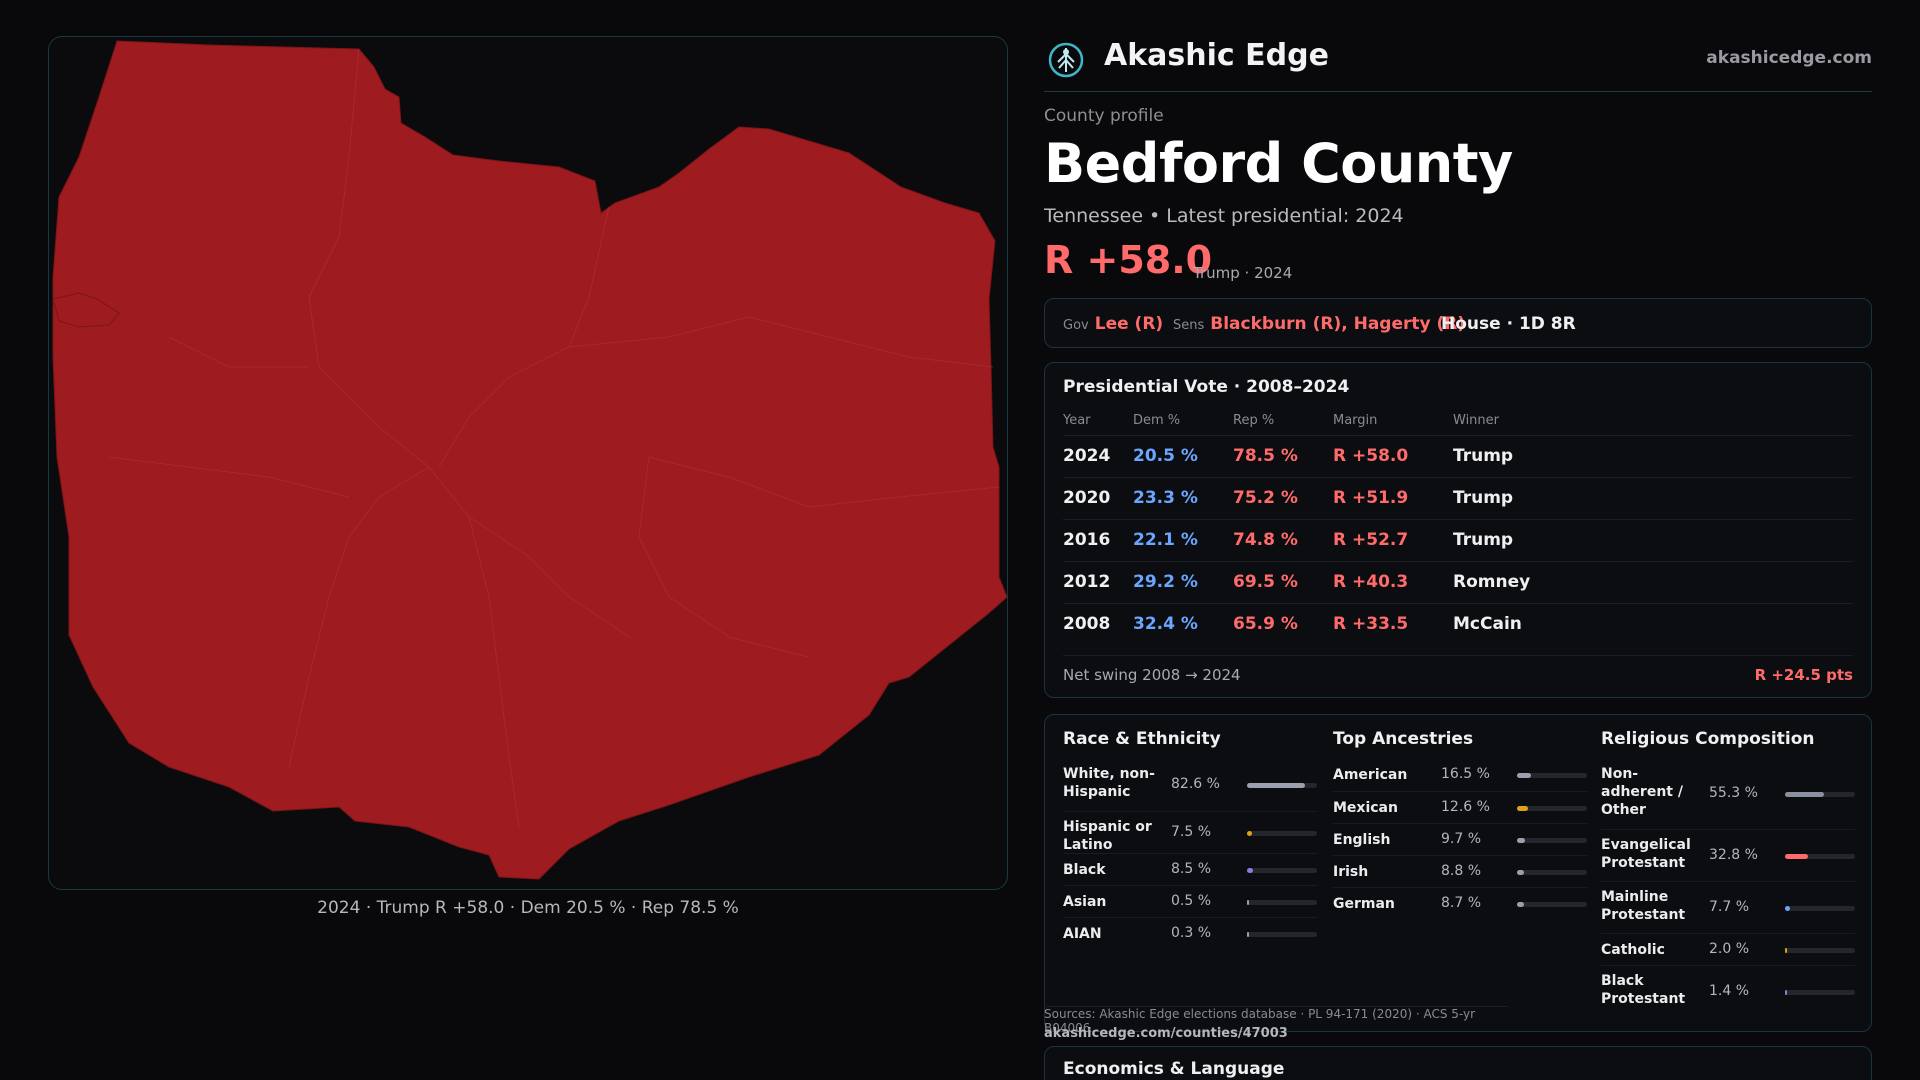  I want to click on cell-dem: 23.3 %, so click(1165, 498).